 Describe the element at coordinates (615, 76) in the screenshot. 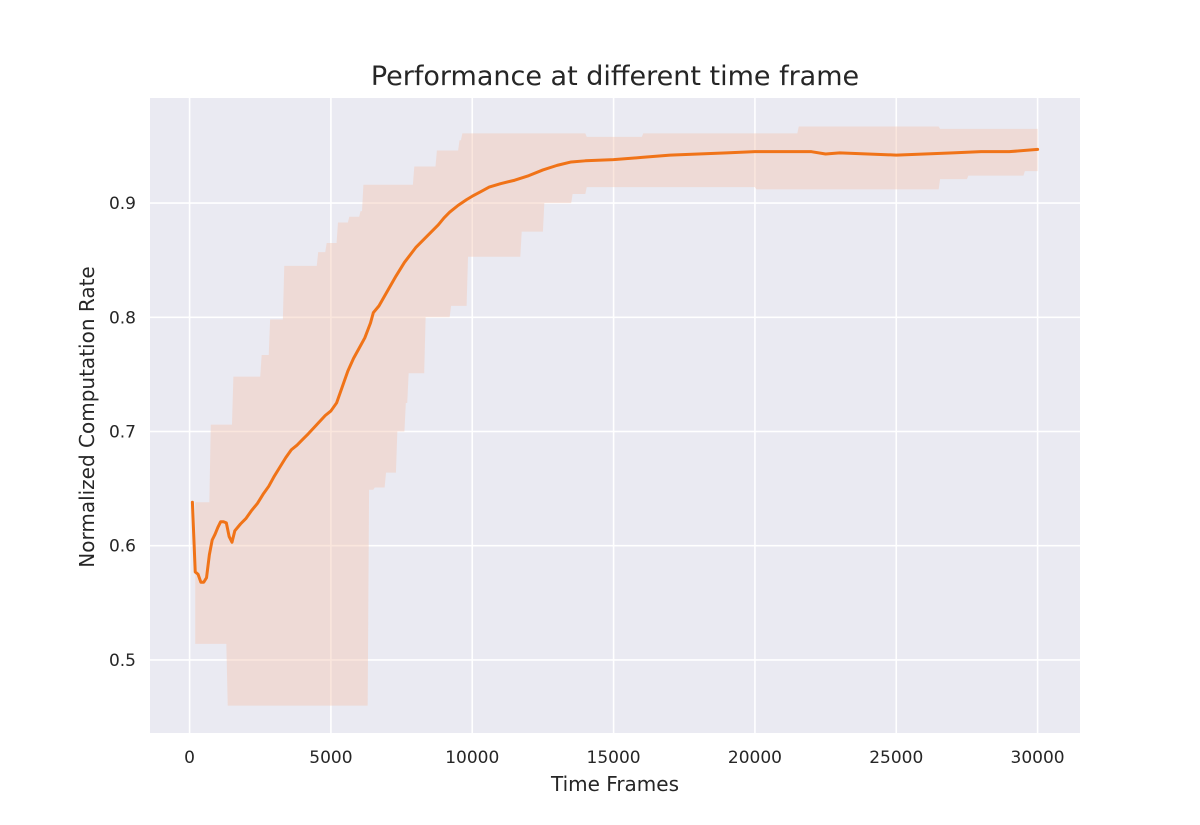

I see `chart-title: Performance at different time frame` at that location.